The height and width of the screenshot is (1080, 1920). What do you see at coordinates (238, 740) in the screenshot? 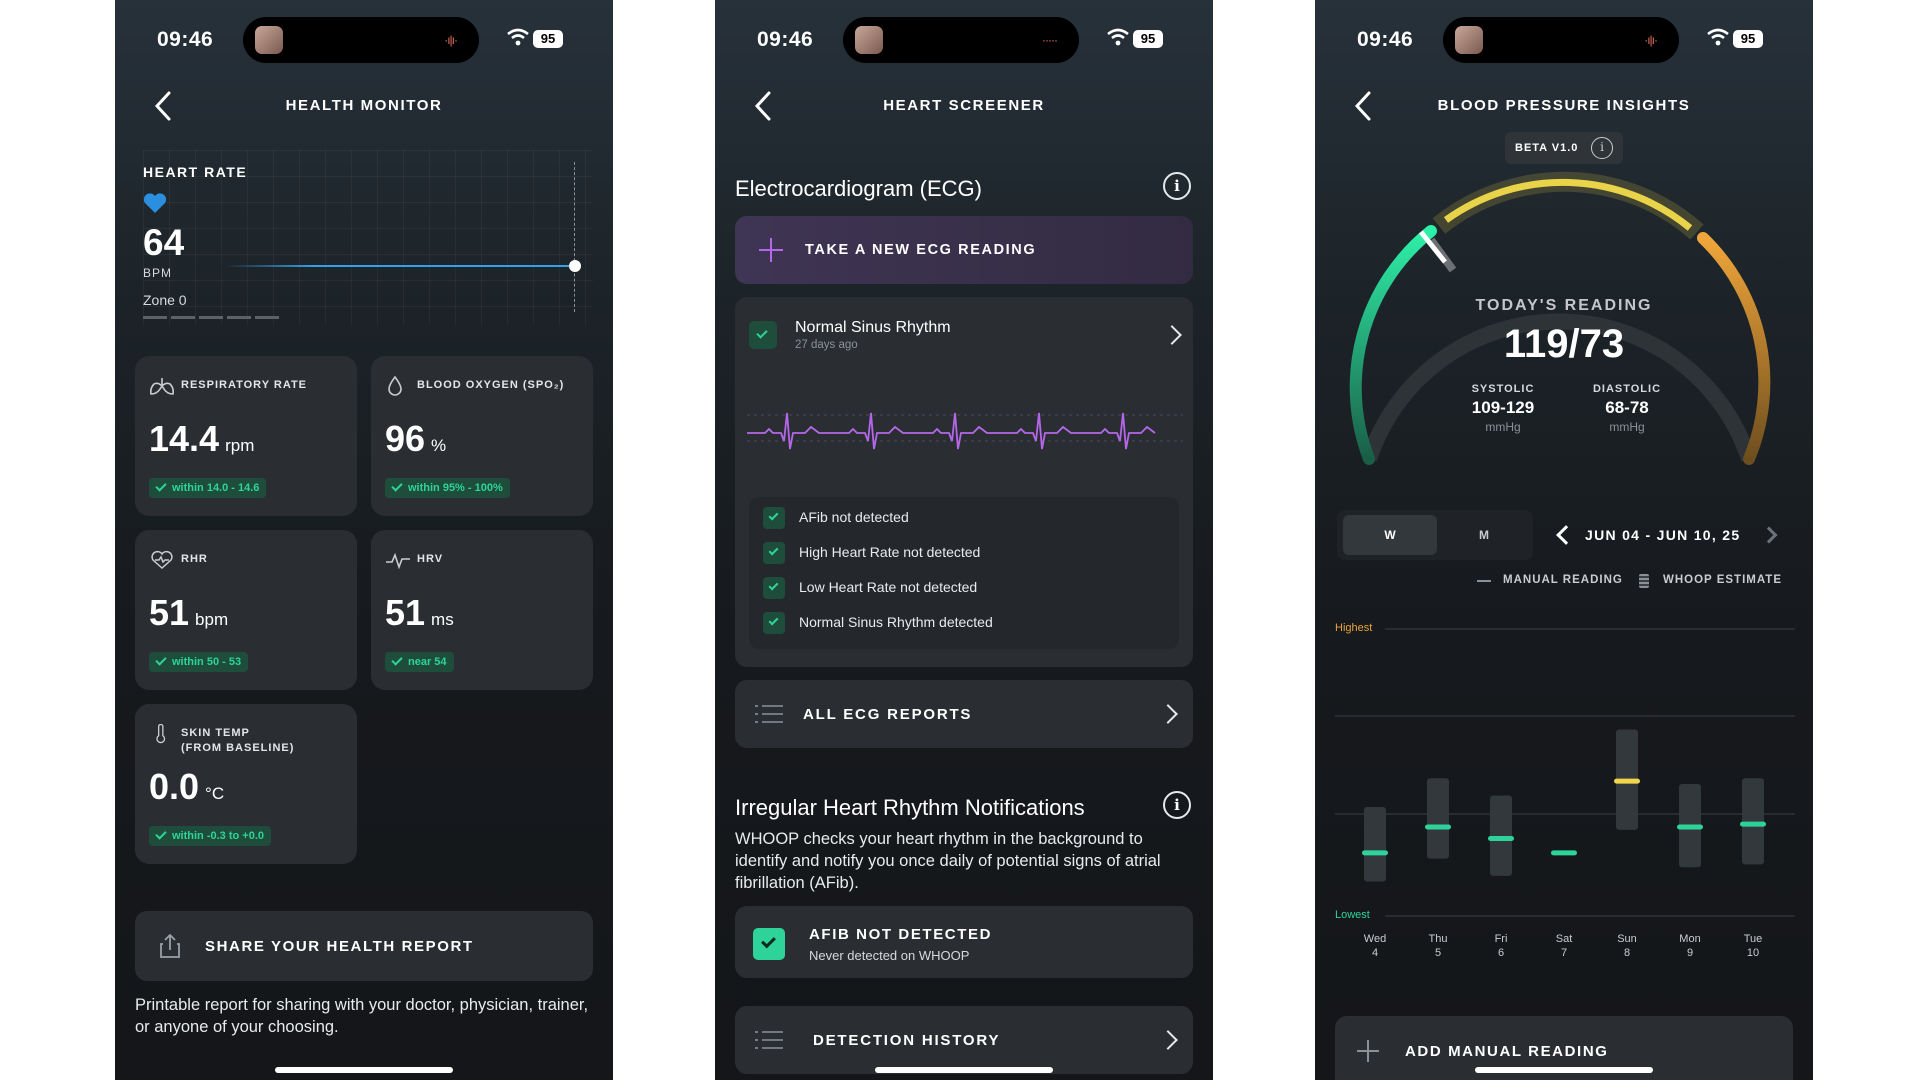
I see `metric-label: SKIN TEMP (FROM BASELINE)` at bounding box center [238, 740].